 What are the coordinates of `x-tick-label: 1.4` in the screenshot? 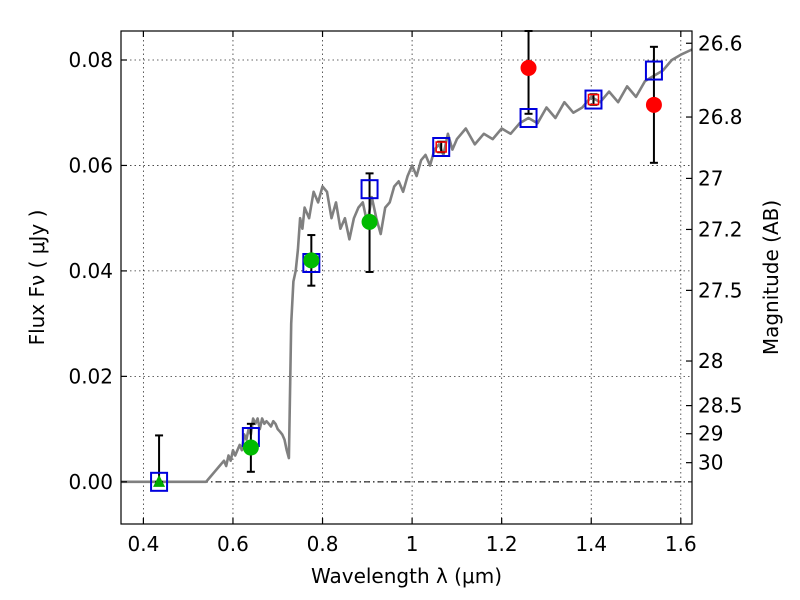 It's located at (591, 544).